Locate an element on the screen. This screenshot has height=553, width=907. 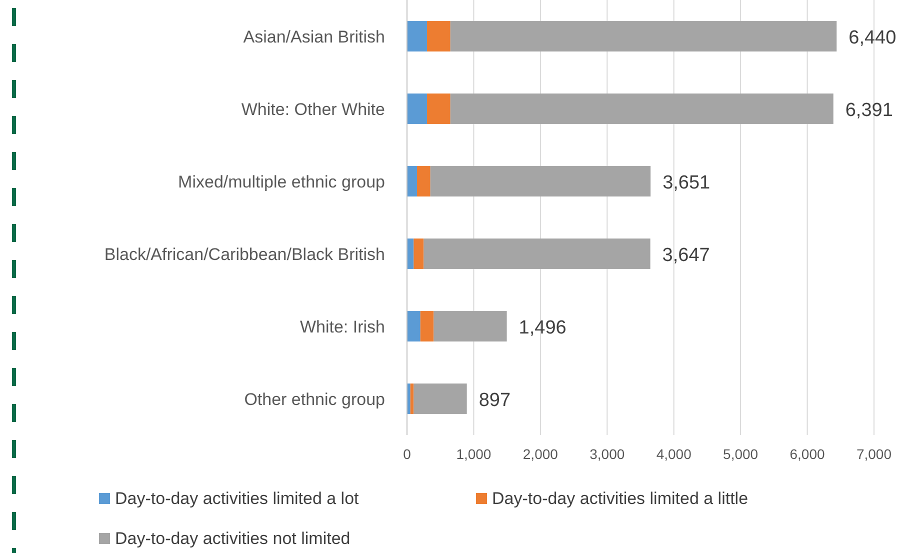
y-tick-label: Other ethnic group is located at coordinates (314, 399).